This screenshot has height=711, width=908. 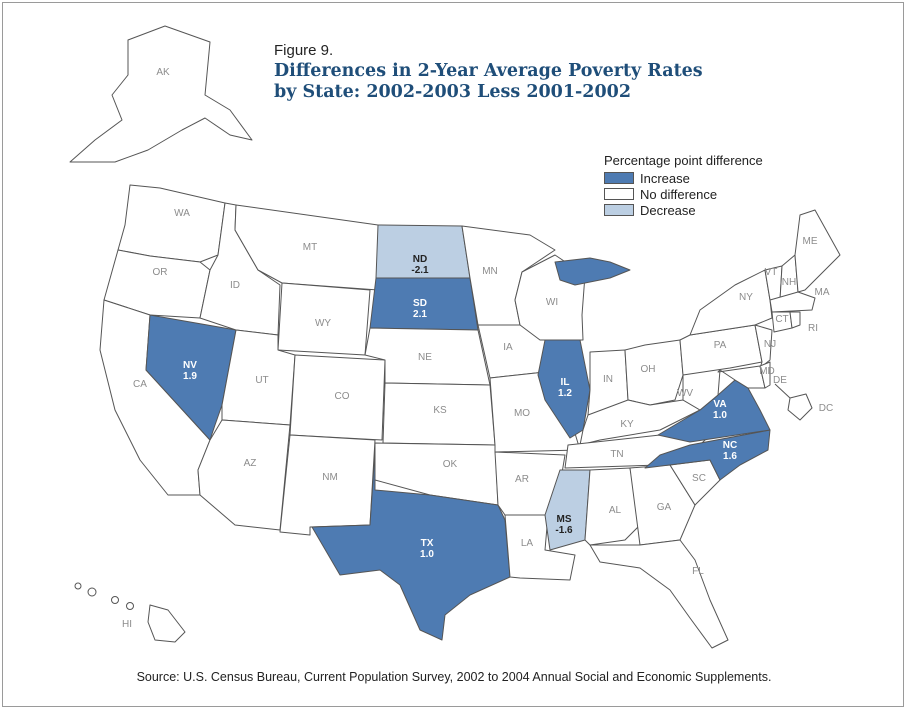 What do you see at coordinates (781, 319) in the screenshot?
I see `state-label-ct: CT` at bounding box center [781, 319].